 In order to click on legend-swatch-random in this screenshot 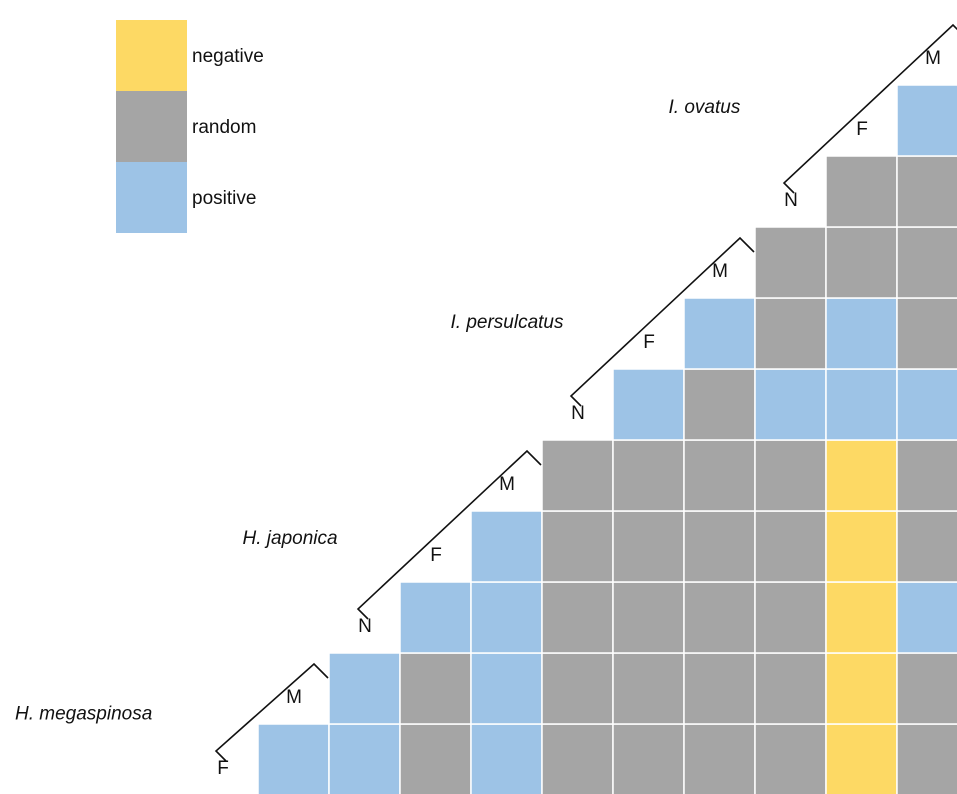, I will do `click(151, 126)`.